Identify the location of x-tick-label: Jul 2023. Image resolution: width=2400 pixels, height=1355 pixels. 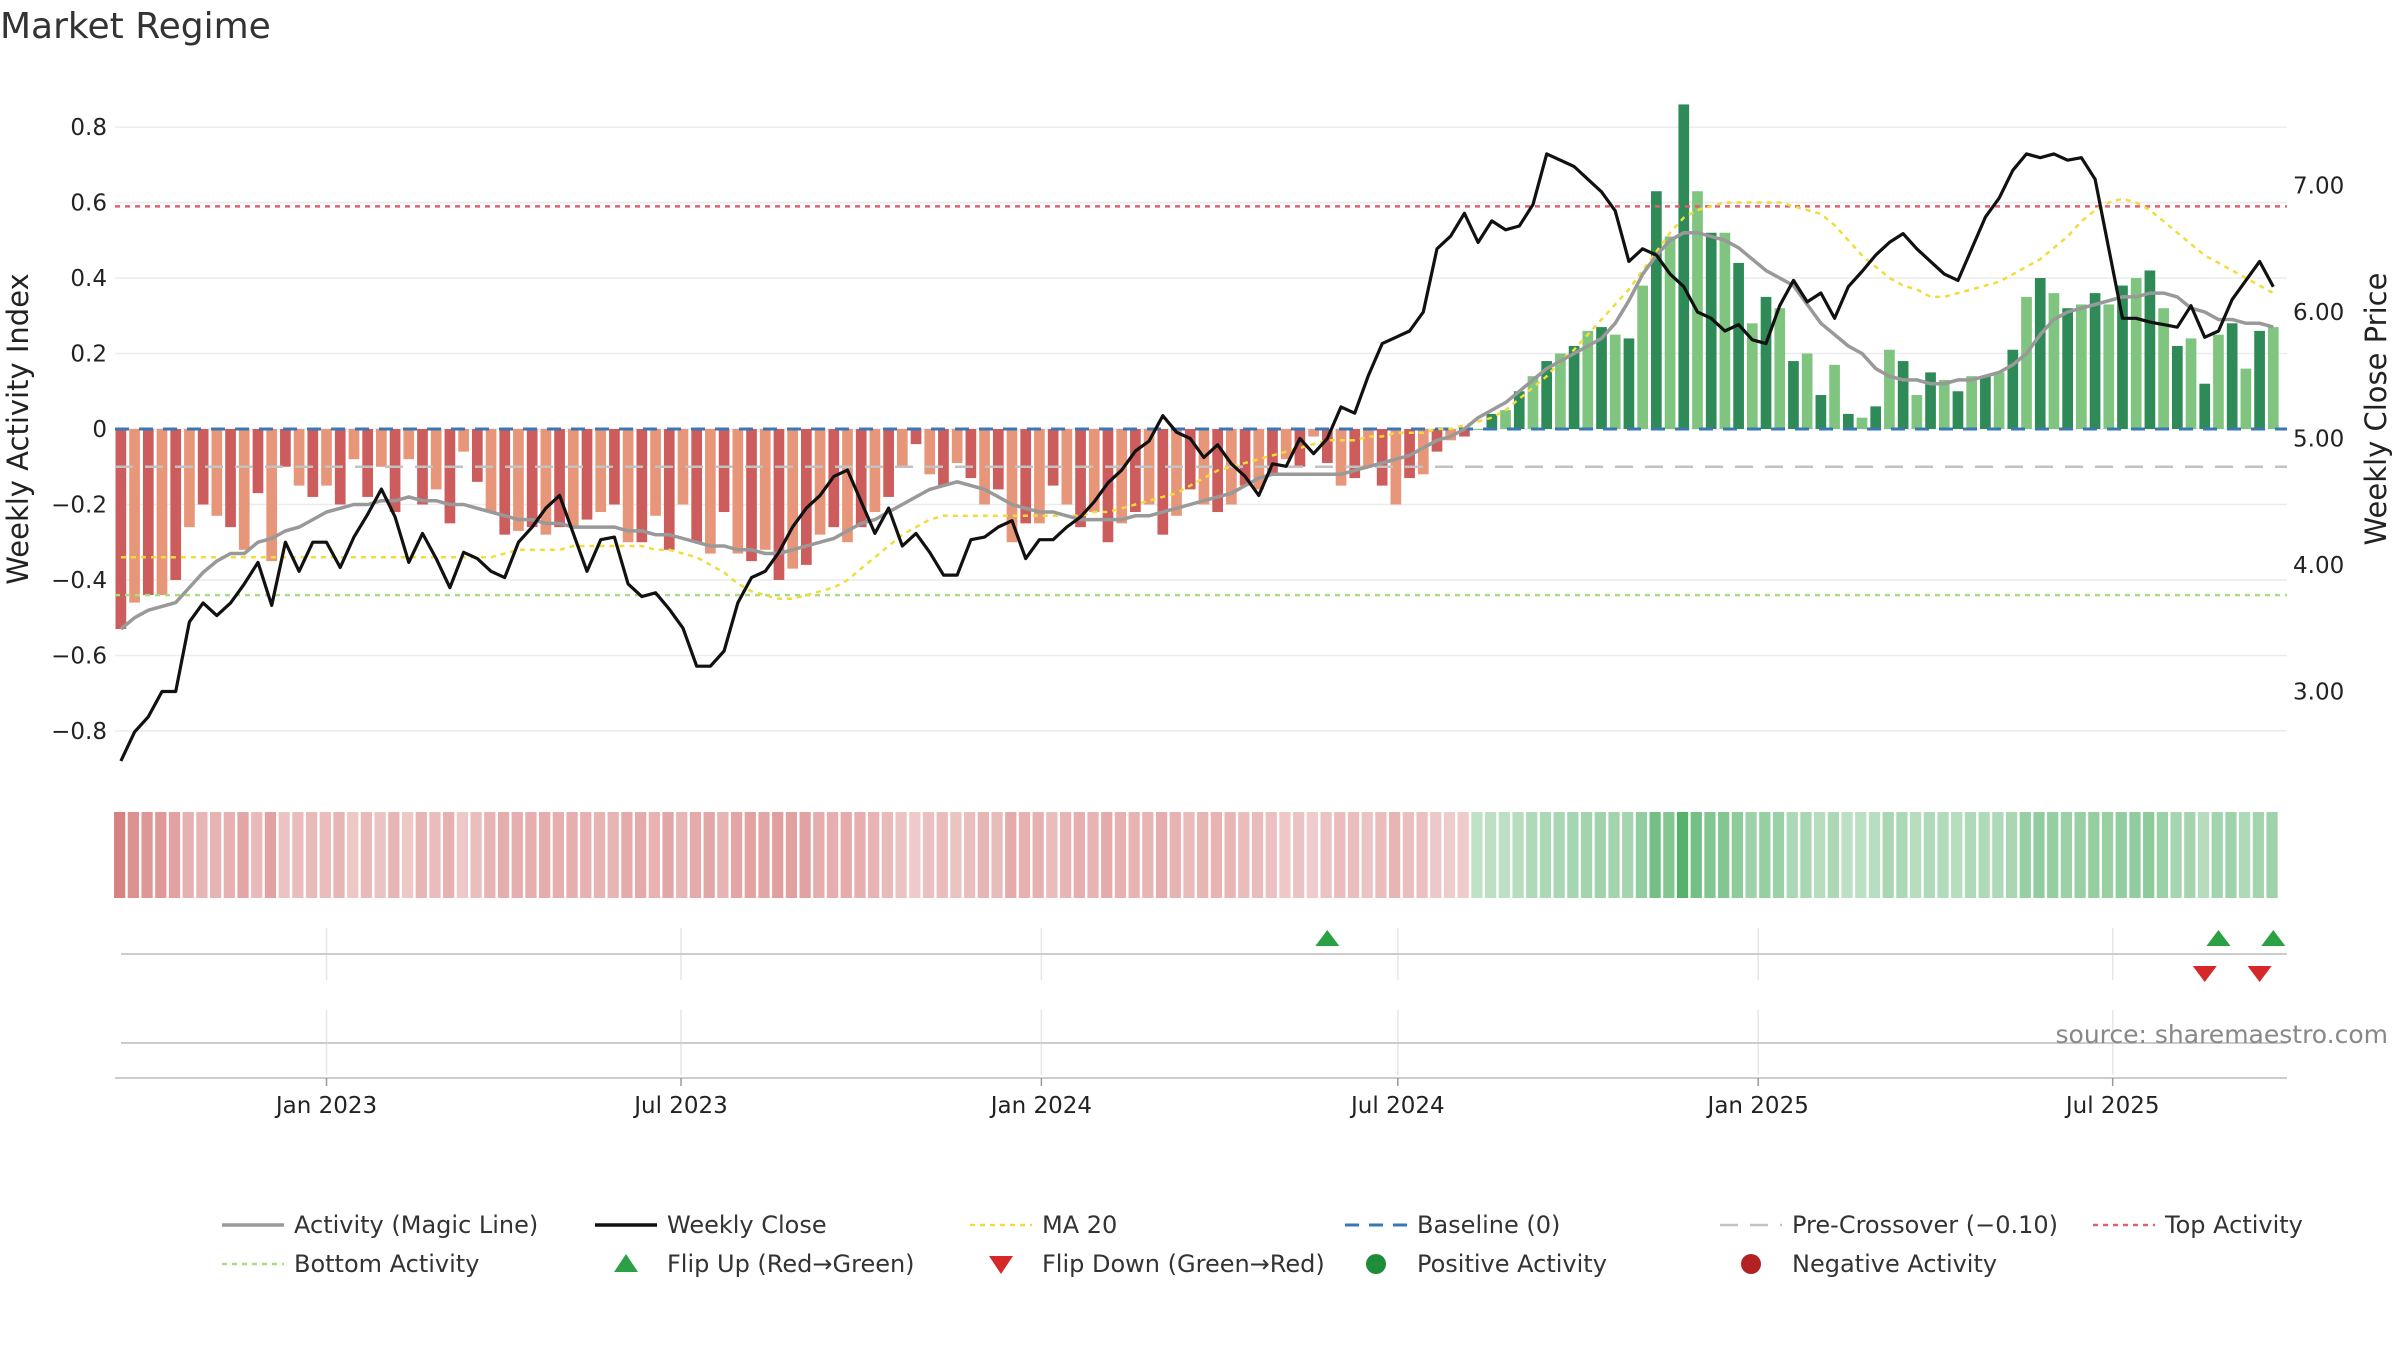
(680, 1106).